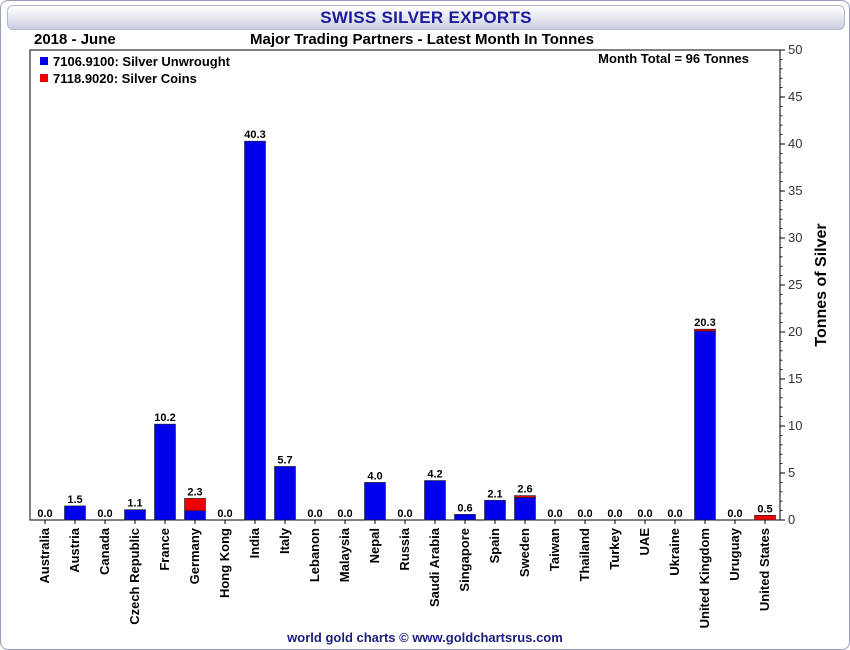 Image resolution: width=850 pixels, height=650 pixels. Describe the element at coordinates (284, 460) in the screenshot. I see `value-label-italy: 5.7` at that location.